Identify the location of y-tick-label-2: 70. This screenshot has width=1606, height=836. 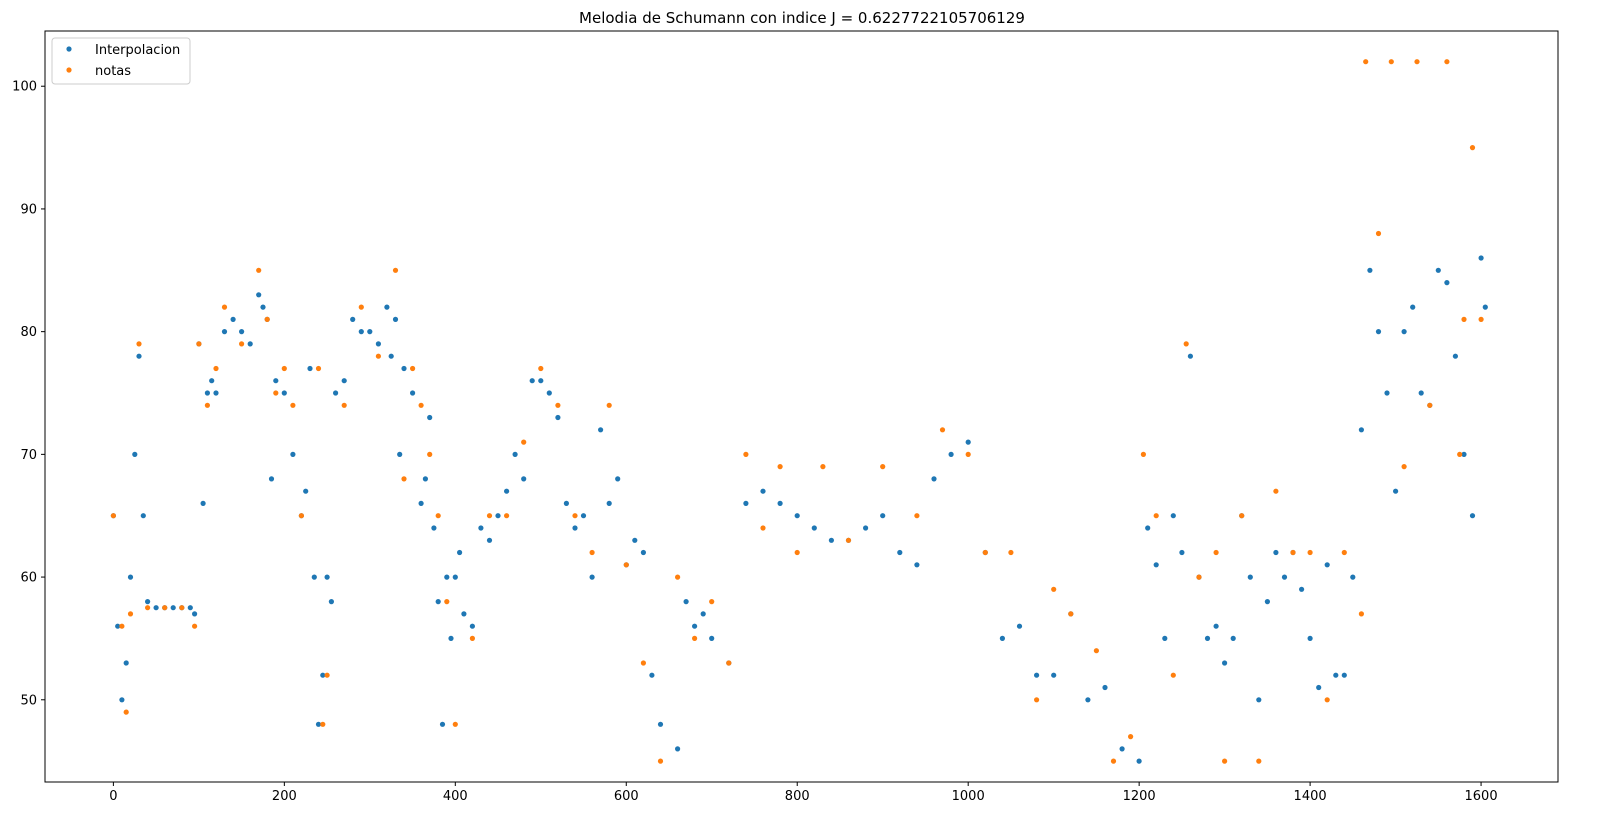
(28, 455).